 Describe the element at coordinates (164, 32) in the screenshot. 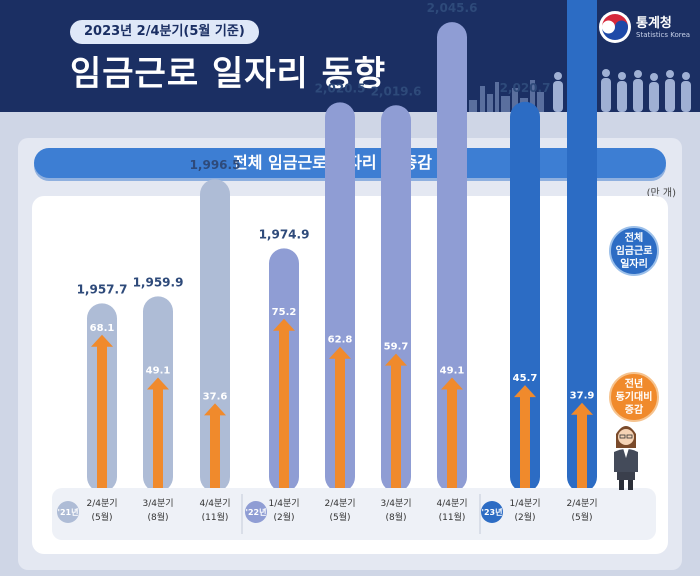

I see `period-badge: 2023년 2/4분기(5월 기준)` at that location.